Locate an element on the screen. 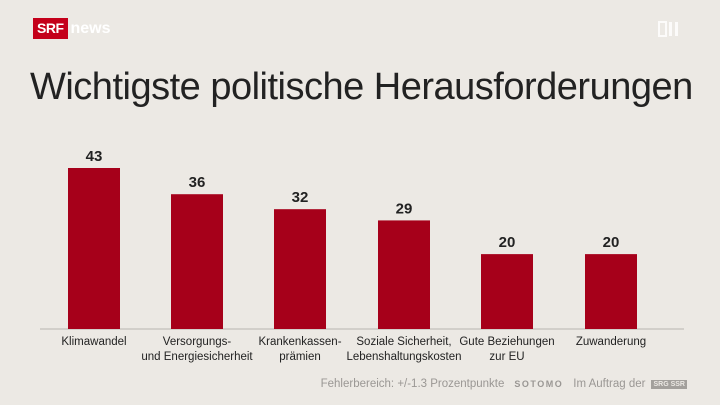 This screenshot has height=405, width=720. bar-value-label: 36 is located at coordinates (197, 182).